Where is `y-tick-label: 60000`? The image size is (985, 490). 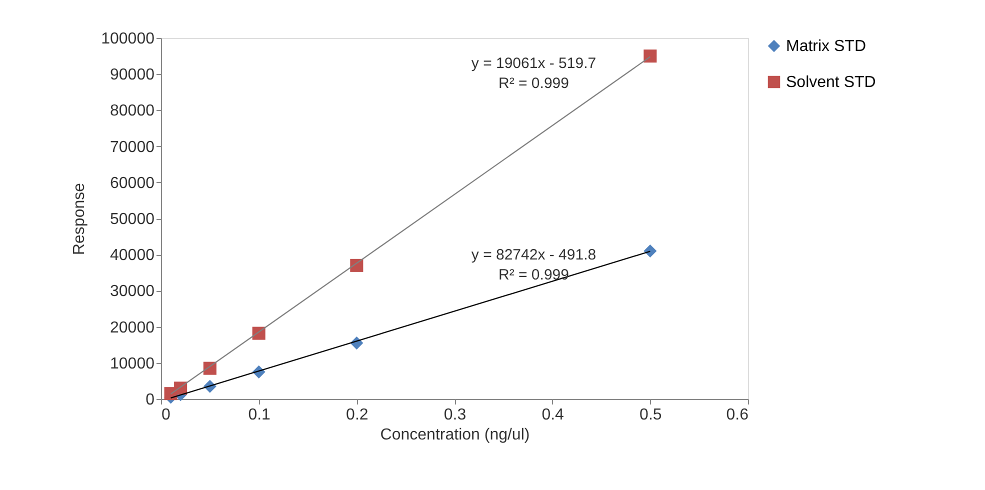 y-tick-label: 60000 is located at coordinates (132, 183).